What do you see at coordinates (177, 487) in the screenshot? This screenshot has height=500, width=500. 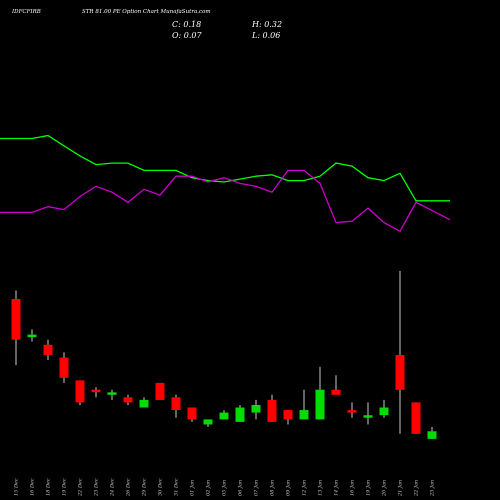 I see `x-tick-label: 31 Dec` at bounding box center [177, 487].